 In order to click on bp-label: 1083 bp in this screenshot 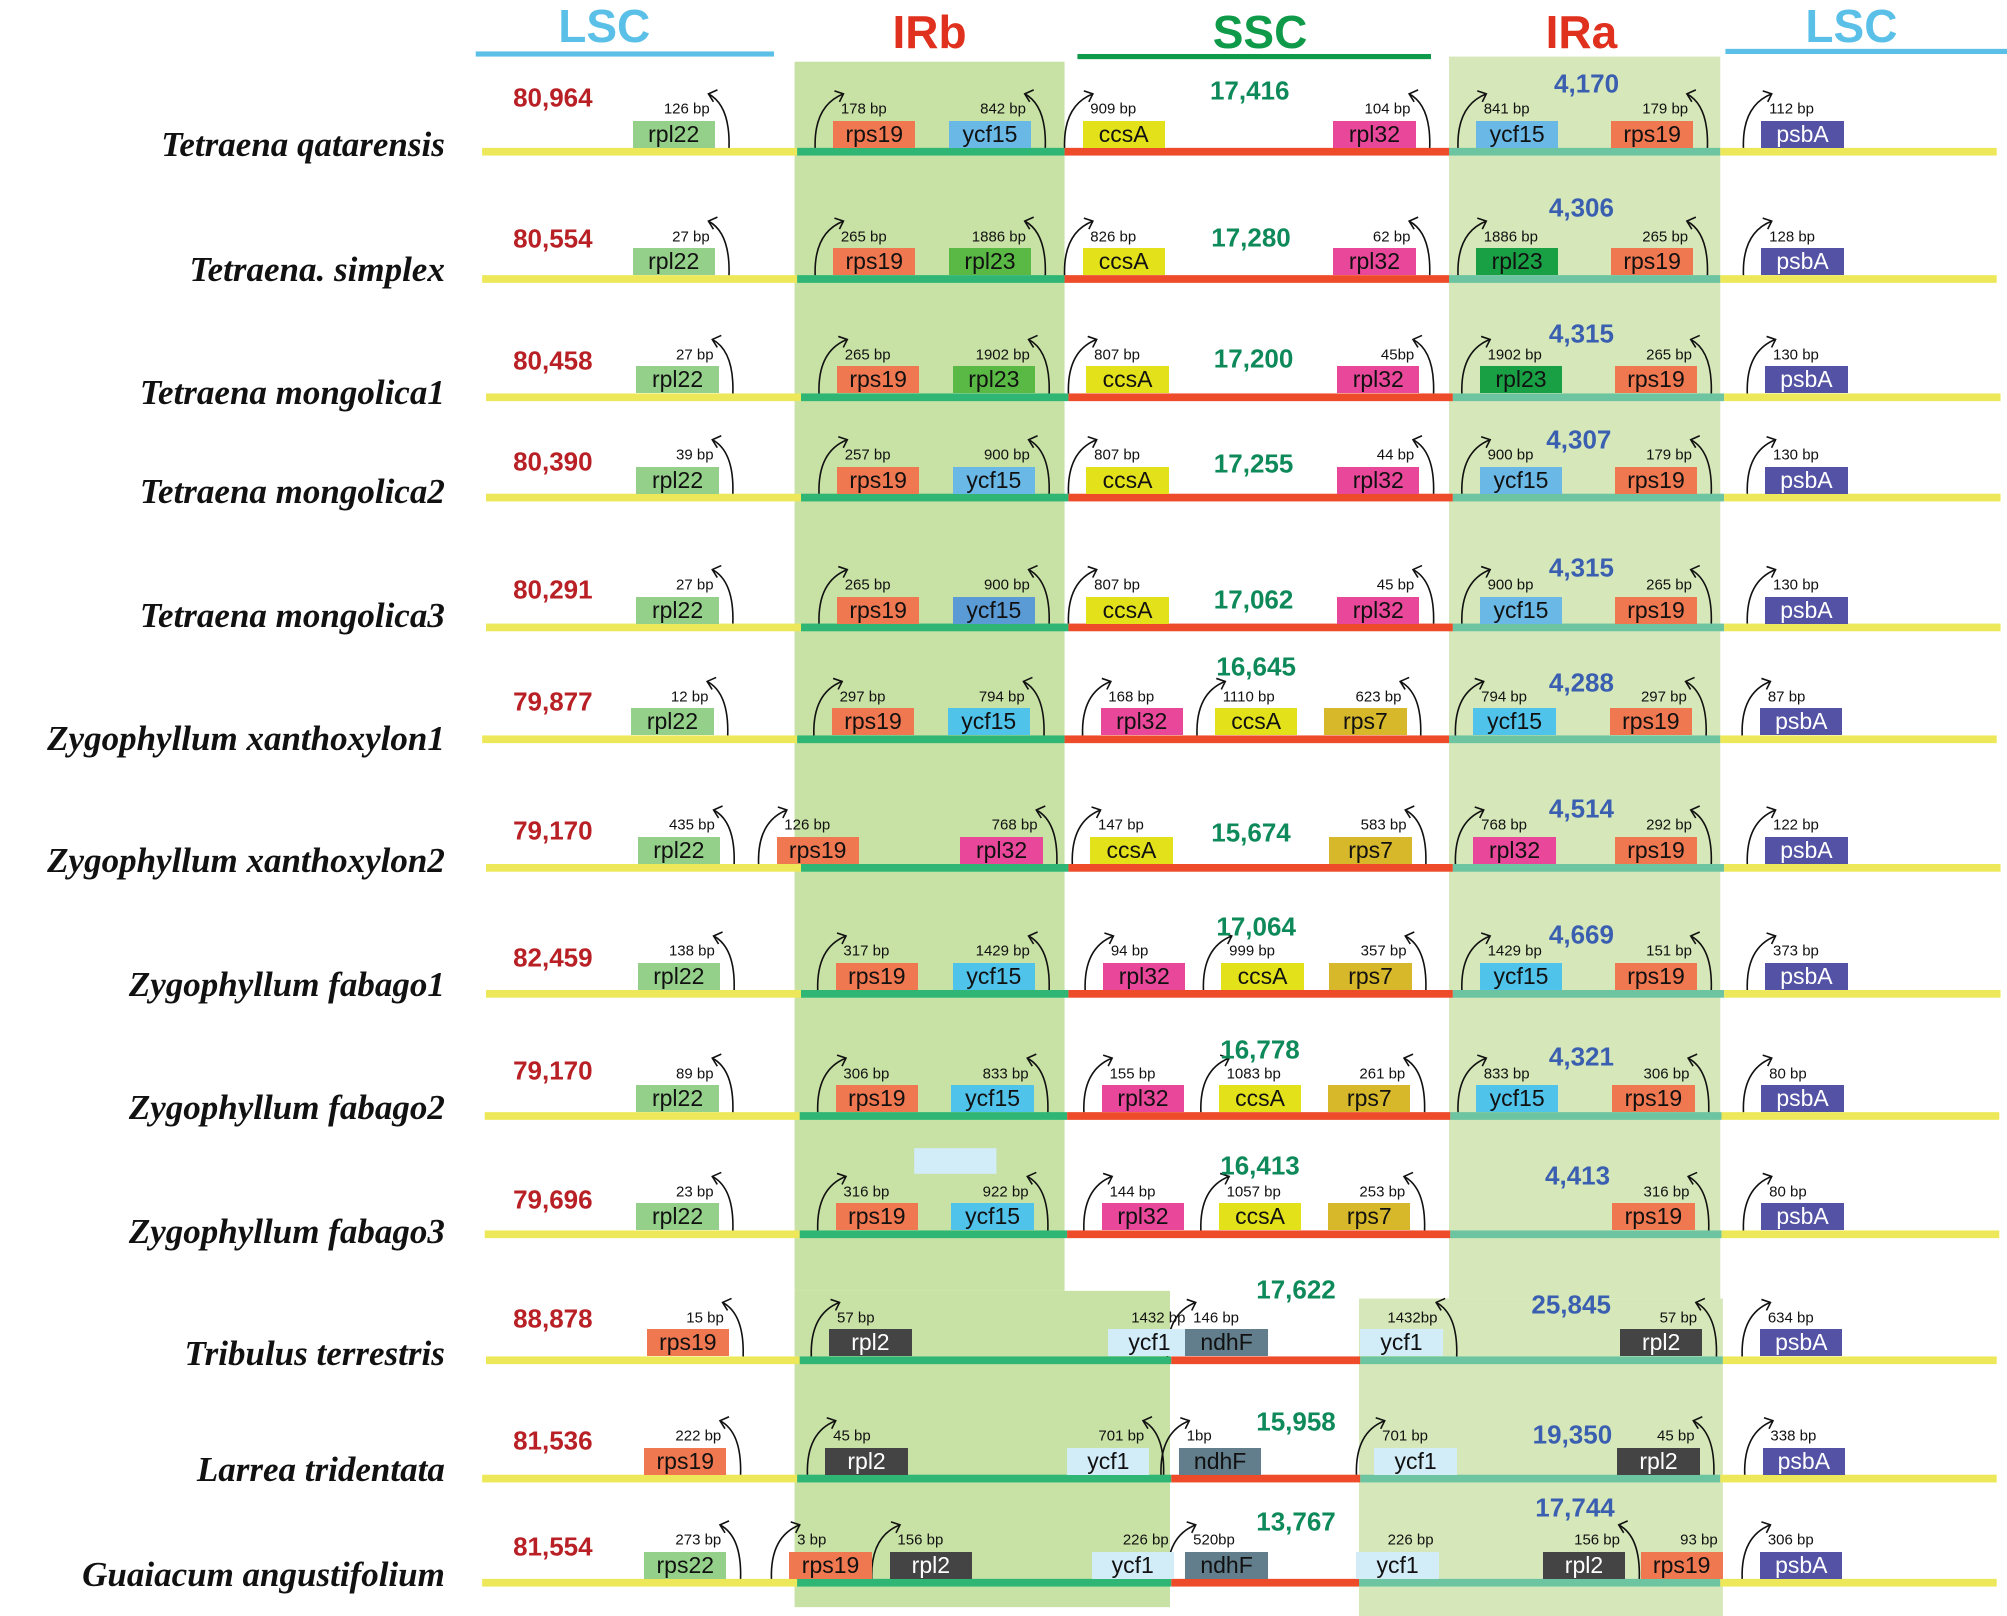, I will do `click(1253, 1074)`.